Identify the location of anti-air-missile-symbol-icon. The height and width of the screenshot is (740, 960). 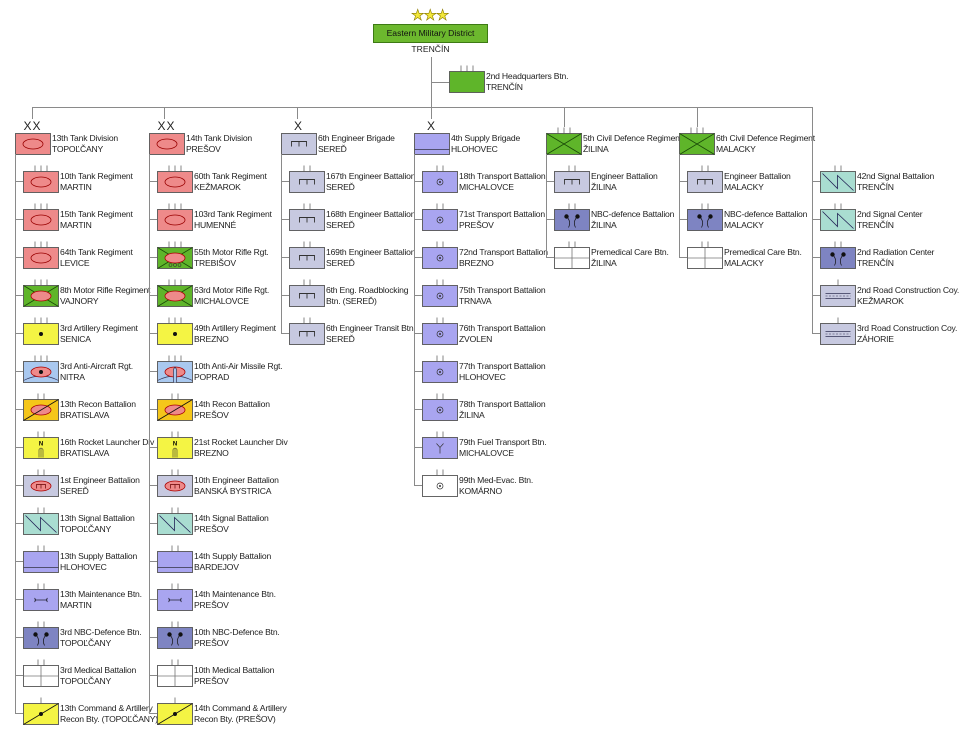
(175, 368).